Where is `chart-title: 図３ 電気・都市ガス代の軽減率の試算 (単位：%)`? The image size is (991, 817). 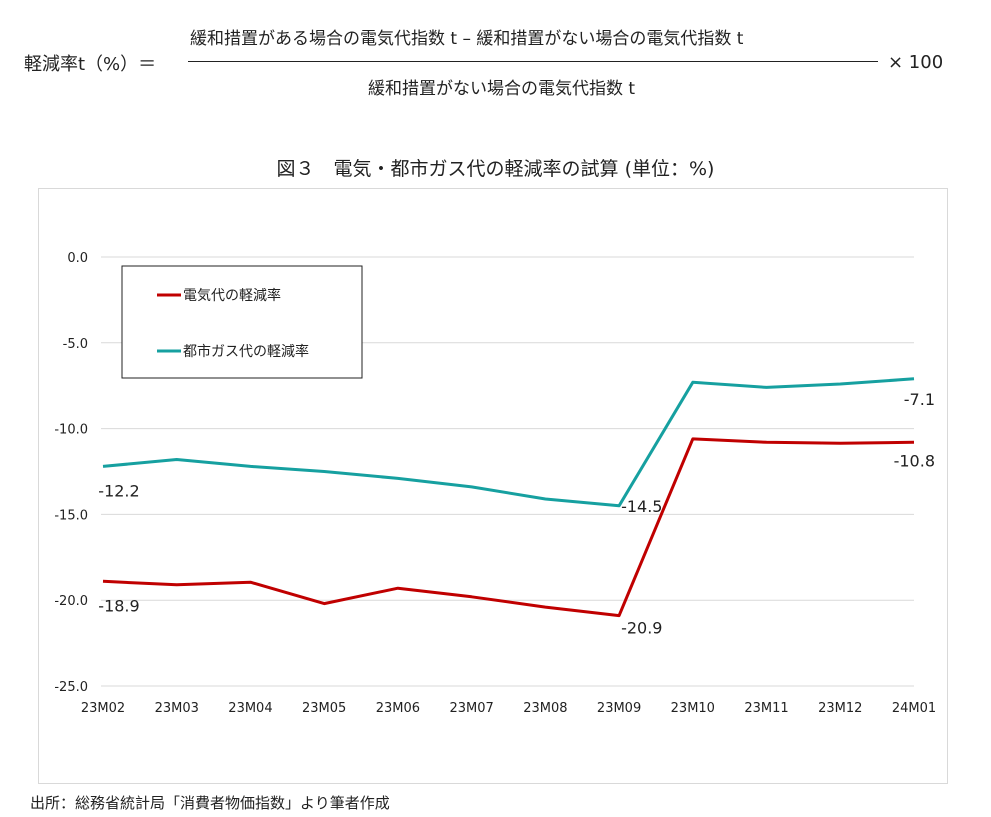
chart-title: 図３ 電気・都市ガス代の軽減率の試算 (単位：%) is located at coordinates (495, 169).